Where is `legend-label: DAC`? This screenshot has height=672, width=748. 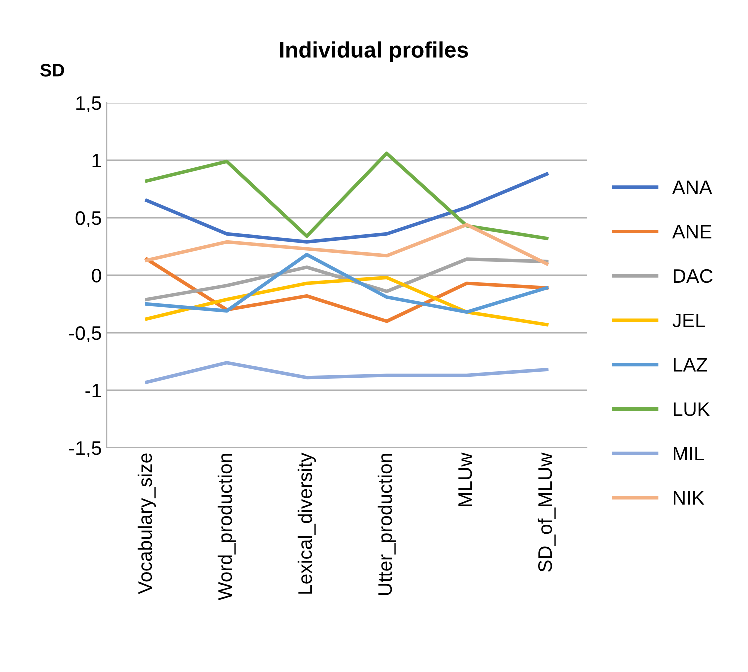 legend-label: DAC is located at coordinates (693, 276).